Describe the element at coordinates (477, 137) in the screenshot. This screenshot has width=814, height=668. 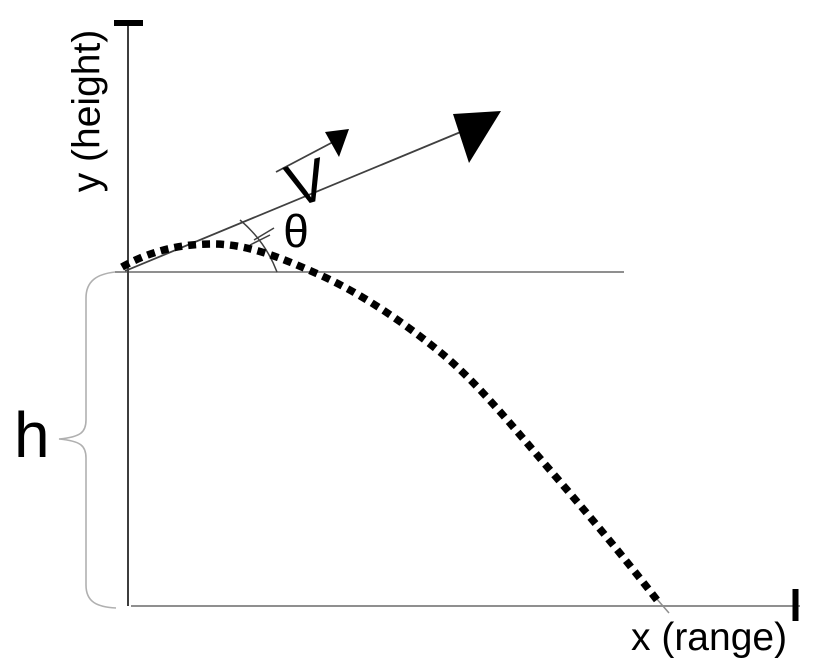
I see `velocity-arrowhead-icon` at that location.